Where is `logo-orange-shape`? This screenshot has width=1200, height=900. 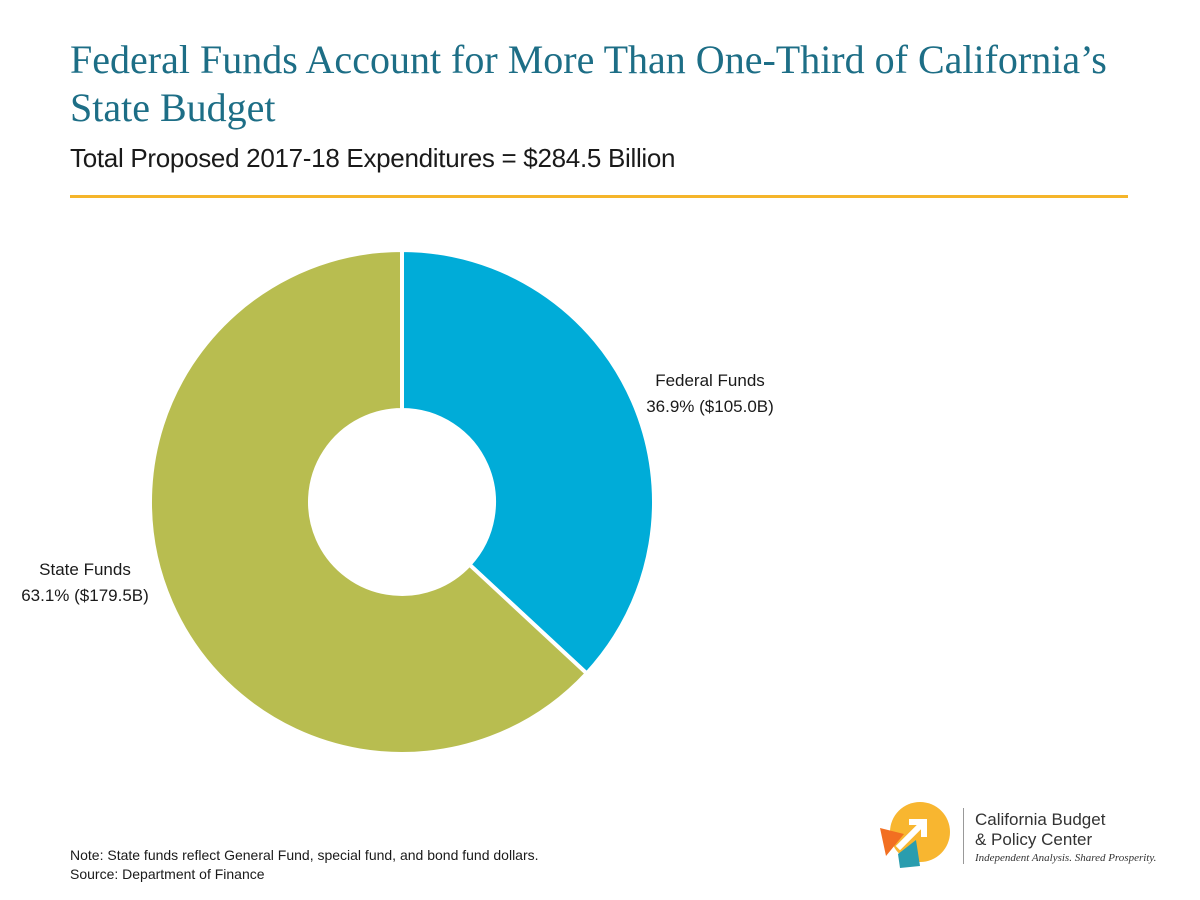 logo-orange-shape is located at coordinates (892, 842).